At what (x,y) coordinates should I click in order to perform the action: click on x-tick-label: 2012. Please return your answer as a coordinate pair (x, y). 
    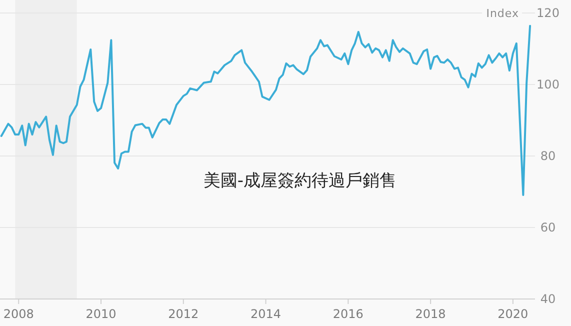
    Looking at the image, I should click on (183, 314).